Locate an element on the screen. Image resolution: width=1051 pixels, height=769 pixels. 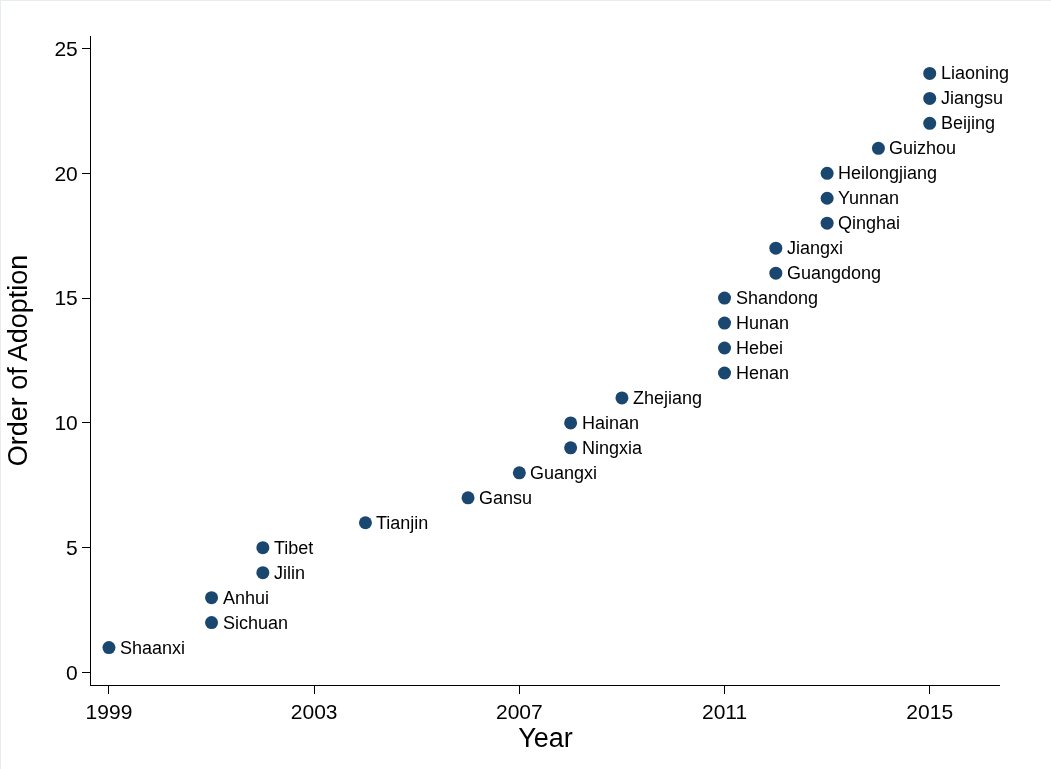
annotation: Zhejiang is located at coordinates (668, 398).